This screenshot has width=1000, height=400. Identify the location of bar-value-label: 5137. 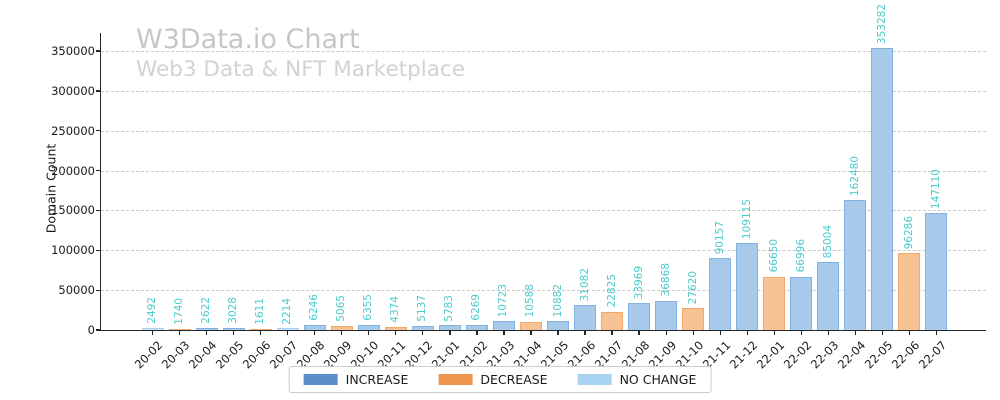
(422, 308).